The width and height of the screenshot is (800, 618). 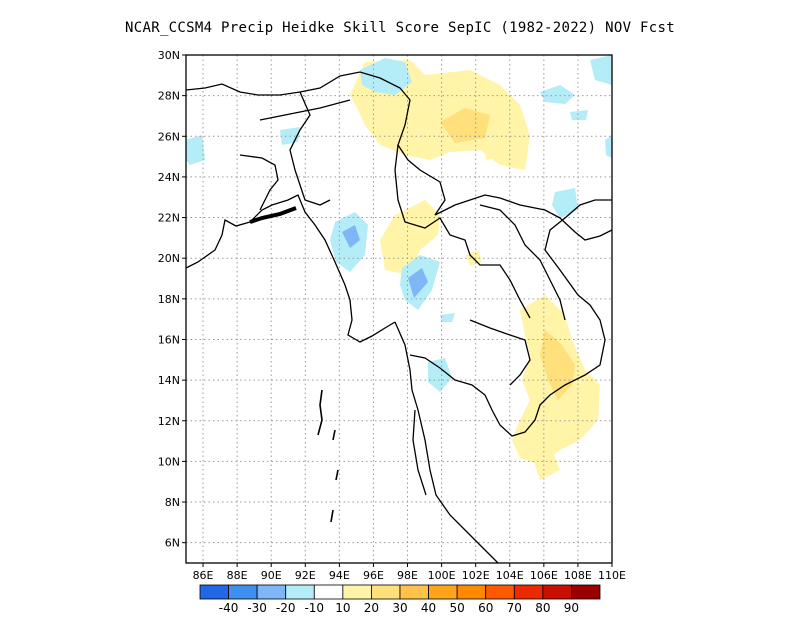 What do you see at coordinates (447, 317) in the screenshot?
I see `negative-skill-region-small` at bounding box center [447, 317].